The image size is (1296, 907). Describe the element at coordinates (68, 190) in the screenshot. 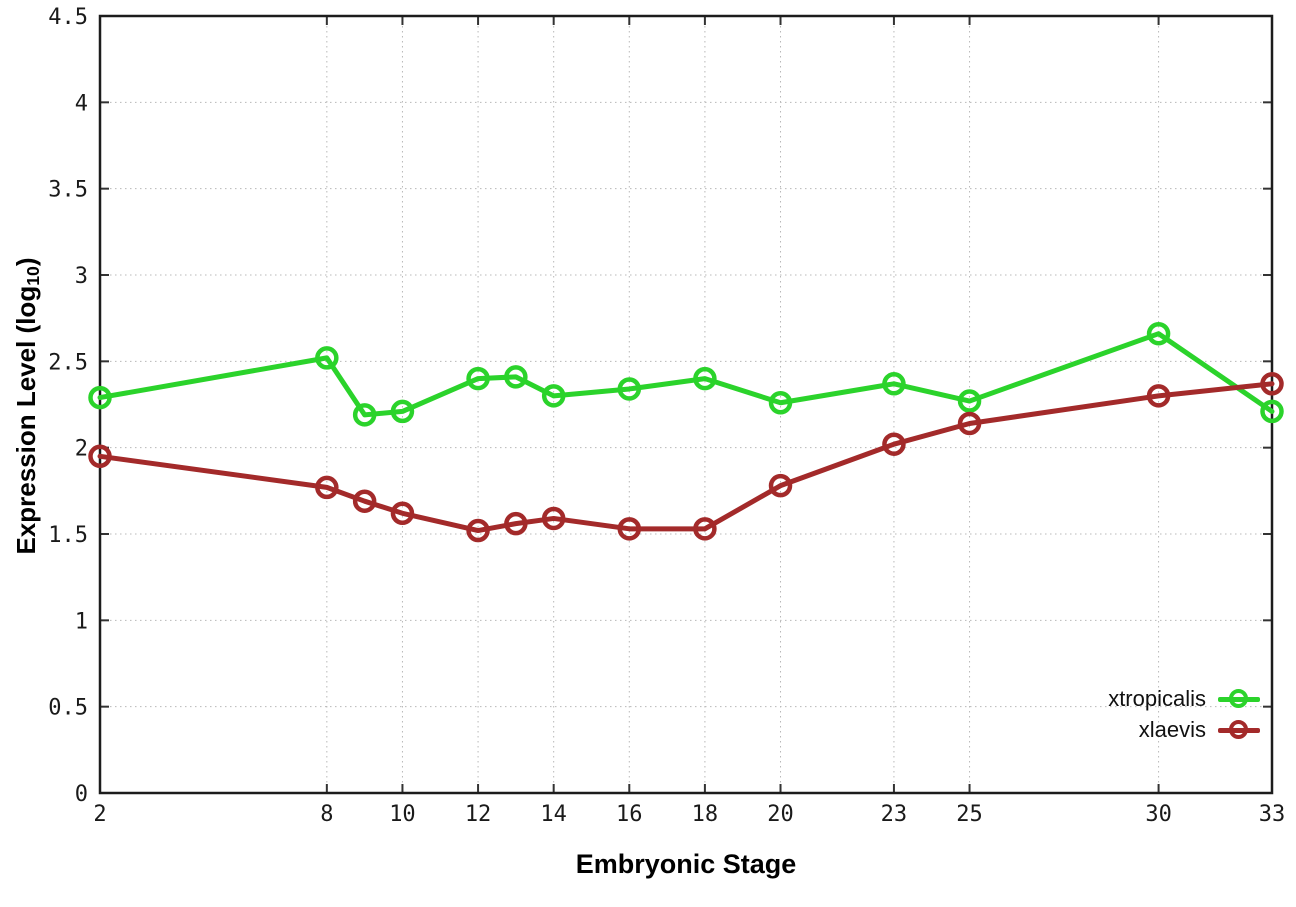

I see `y-tick-label: 3.5` at that location.